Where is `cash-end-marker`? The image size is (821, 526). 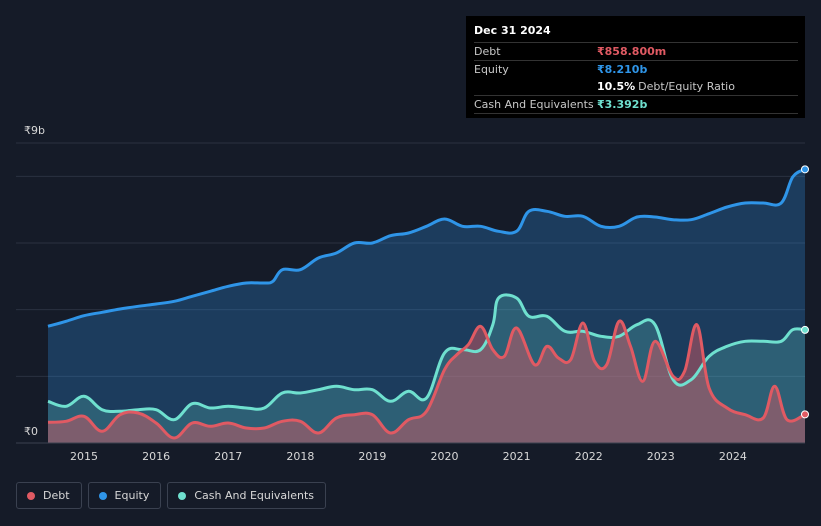 cash-end-marker is located at coordinates (805, 329).